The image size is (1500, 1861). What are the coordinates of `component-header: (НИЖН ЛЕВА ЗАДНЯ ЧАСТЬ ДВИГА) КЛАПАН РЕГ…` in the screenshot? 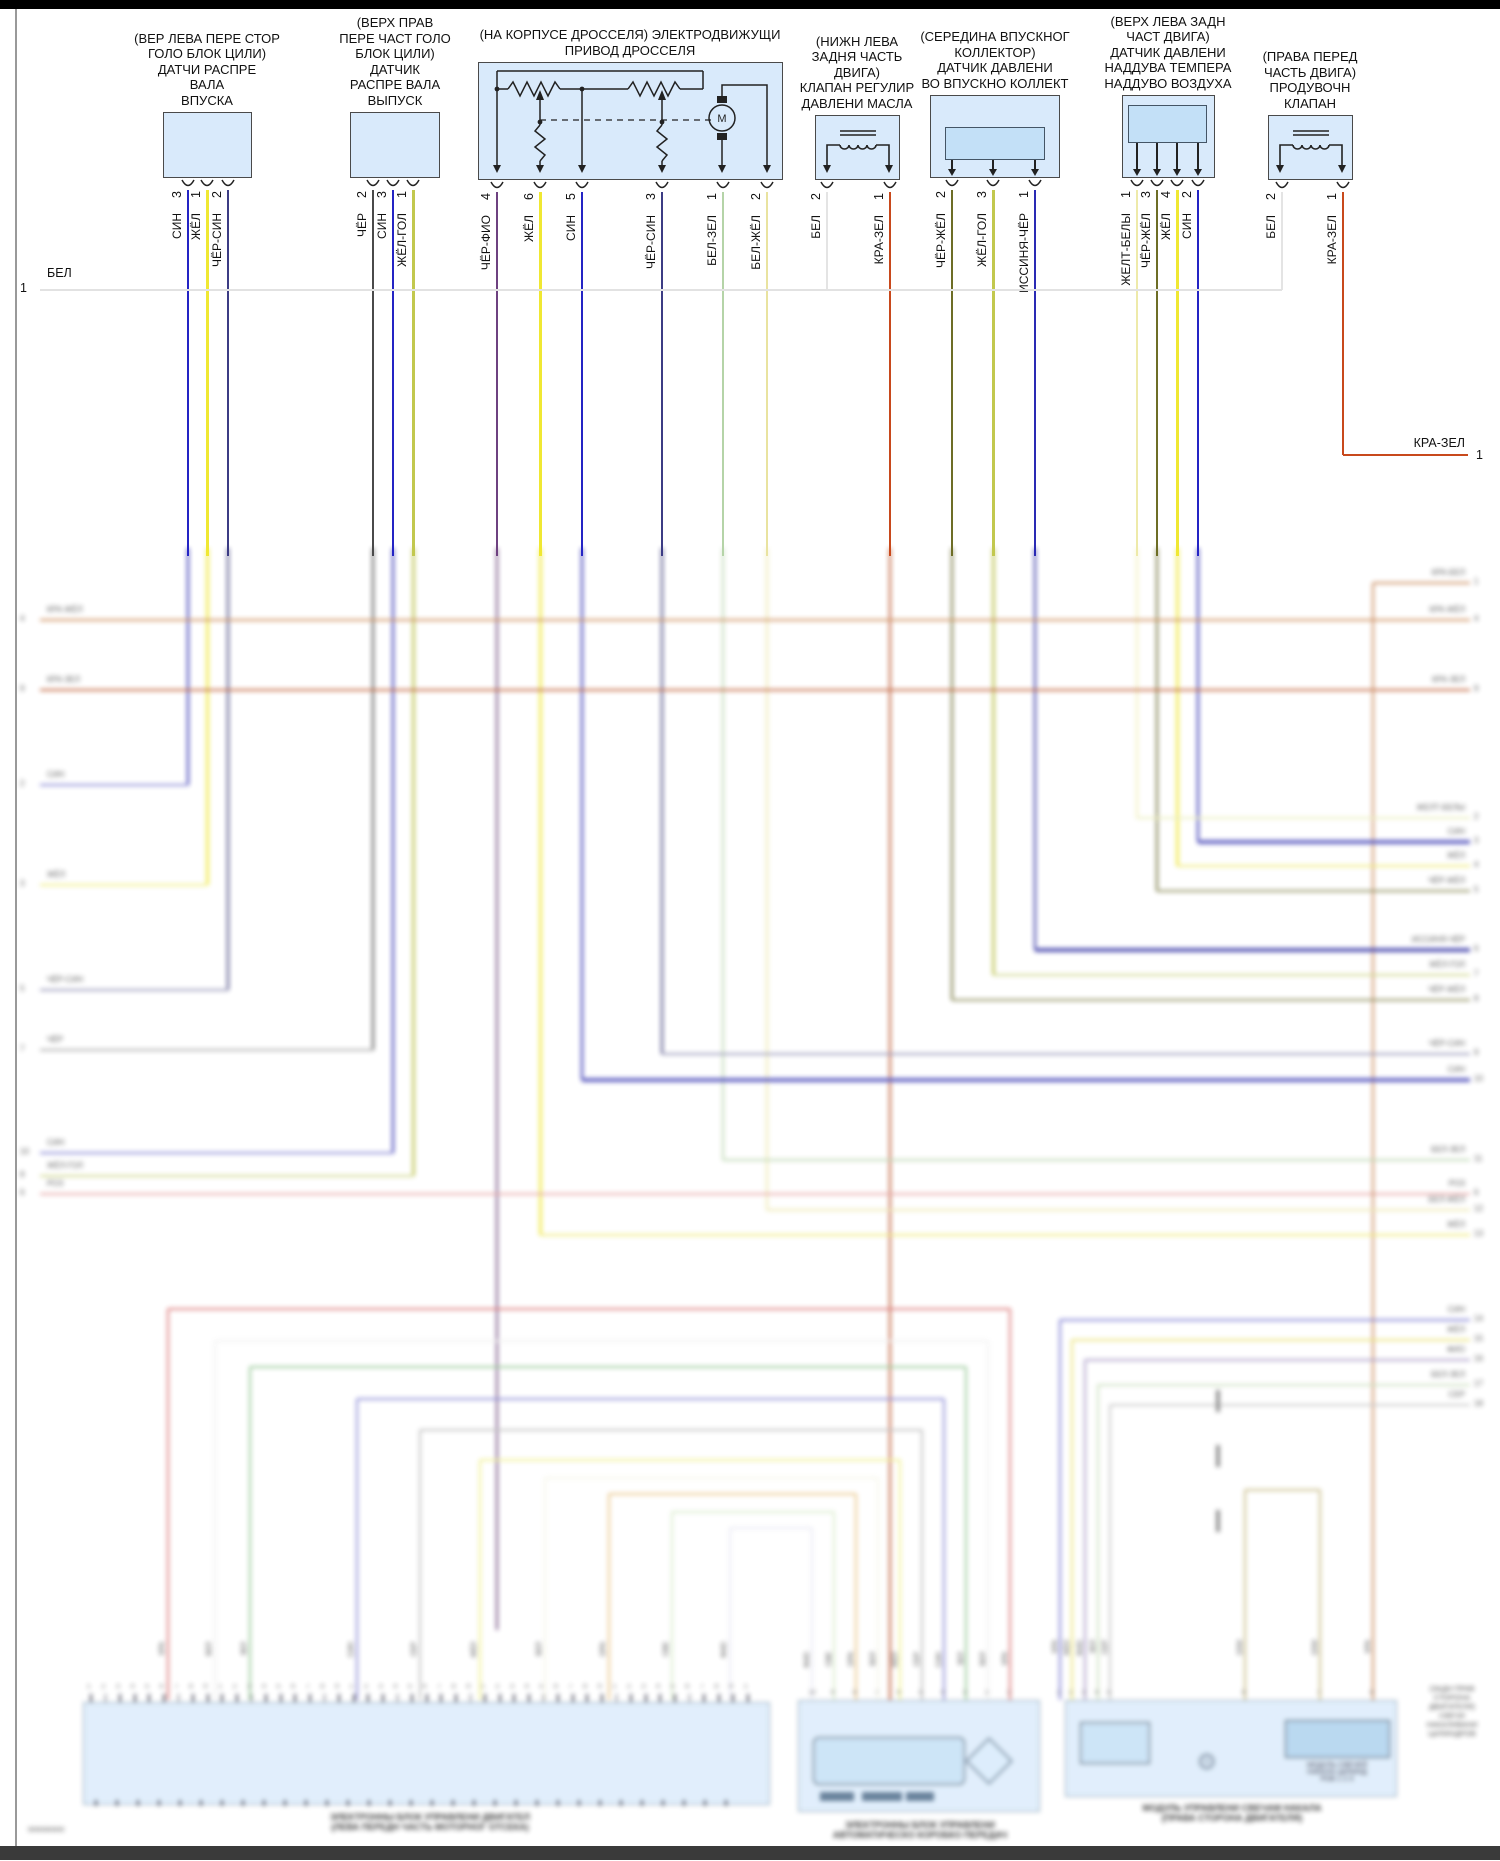 It's located at (857, 72).